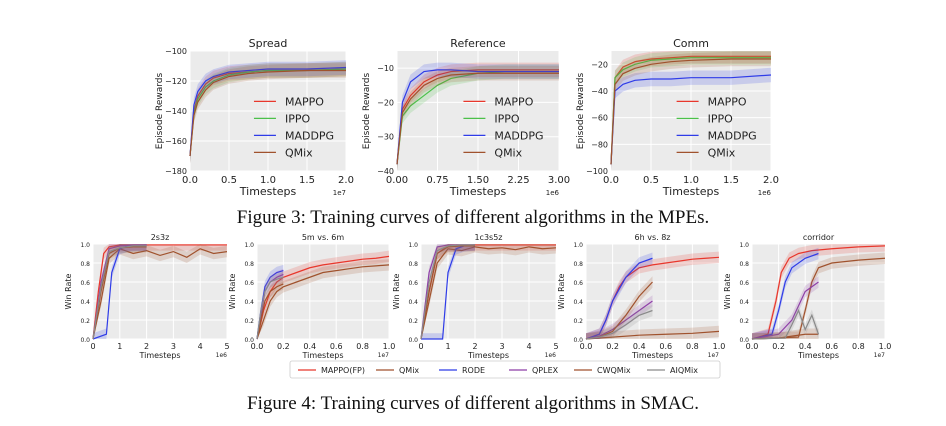  What do you see at coordinates (420, 346) in the screenshot?
I see `x-tick-label: 0` at bounding box center [420, 346].